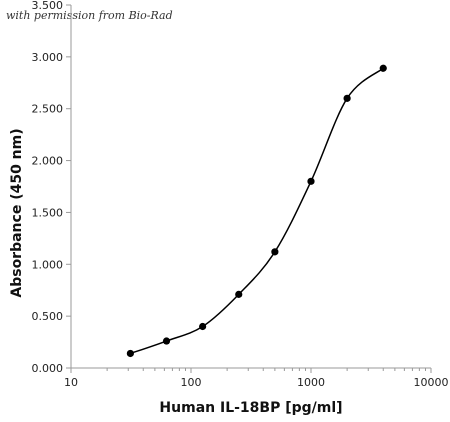 Image resolution: width=450 pixels, height=422 pixels. Describe the element at coordinates (48, 57) in the screenshot. I see `y-tick-label: 3.000` at that location.